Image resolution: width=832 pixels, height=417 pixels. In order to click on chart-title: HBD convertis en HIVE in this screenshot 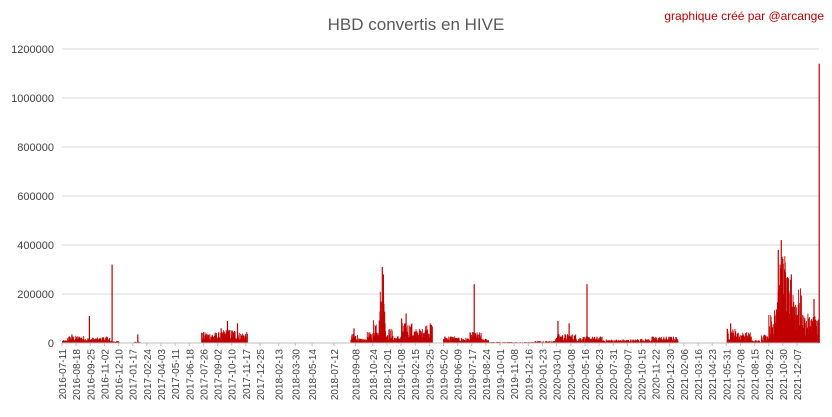, I will do `click(416, 24)`.